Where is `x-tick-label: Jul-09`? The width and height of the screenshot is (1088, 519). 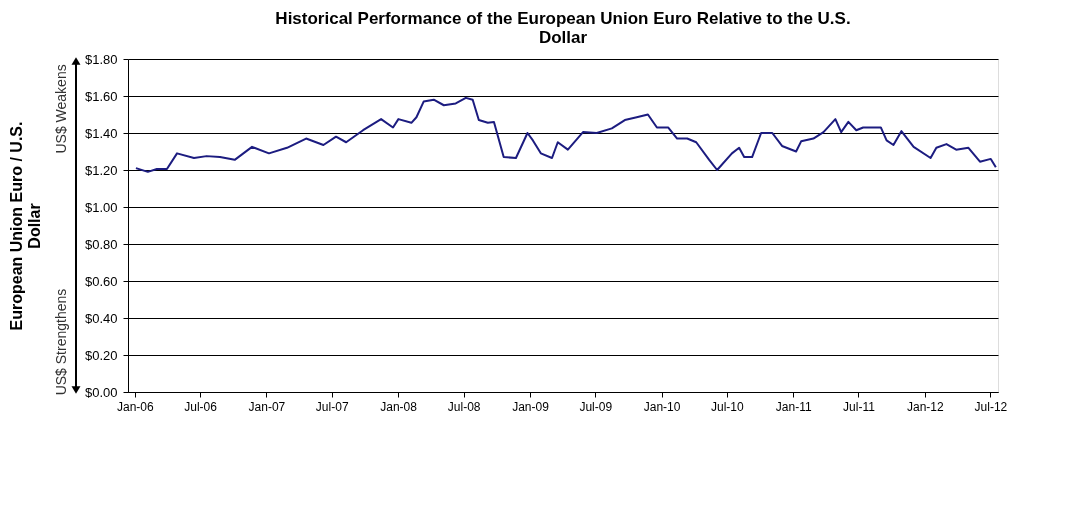
x-tick-label: Jul-09 is located at coordinates (596, 406).